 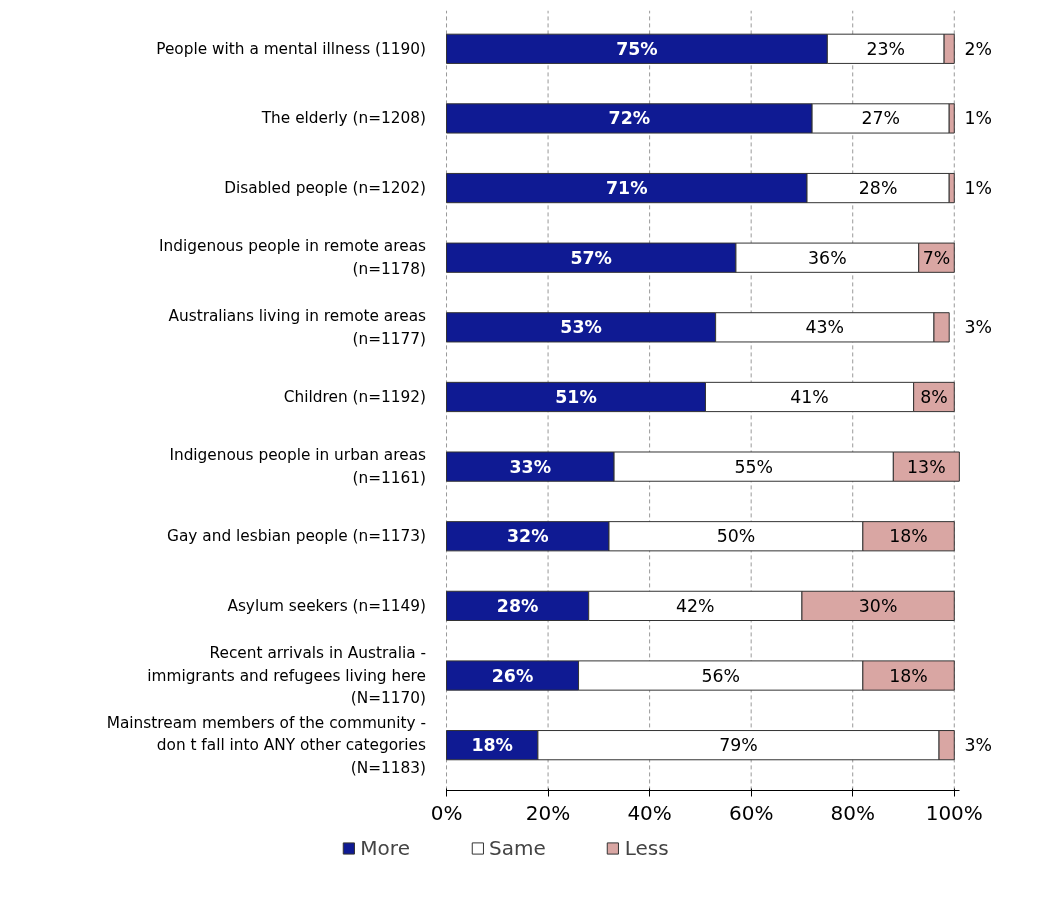 What do you see at coordinates (591, 257) in the screenshot?
I see `data-label: 57%` at bounding box center [591, 257].